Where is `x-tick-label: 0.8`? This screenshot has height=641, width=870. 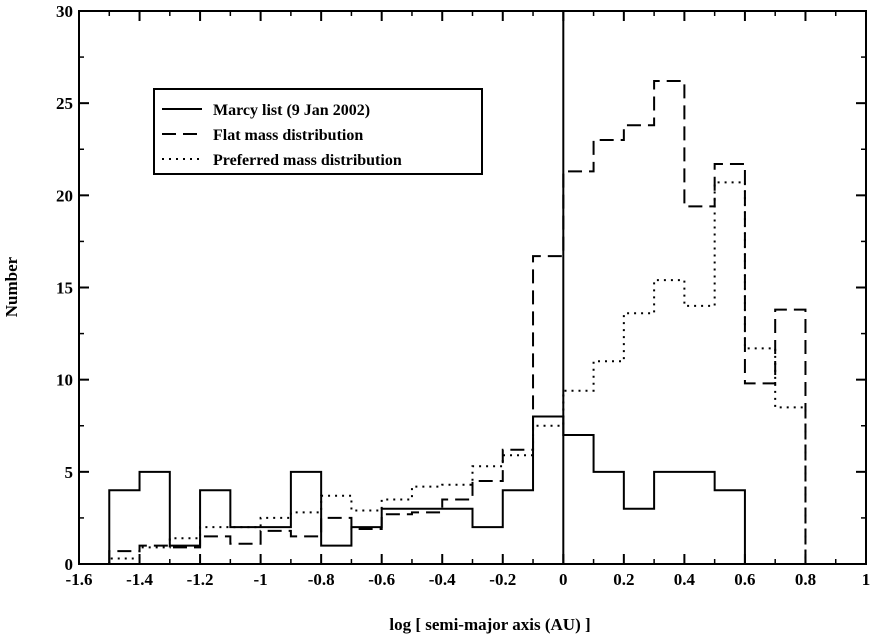 x-tick-label: 0.8 is located at coordinates (805, 579).